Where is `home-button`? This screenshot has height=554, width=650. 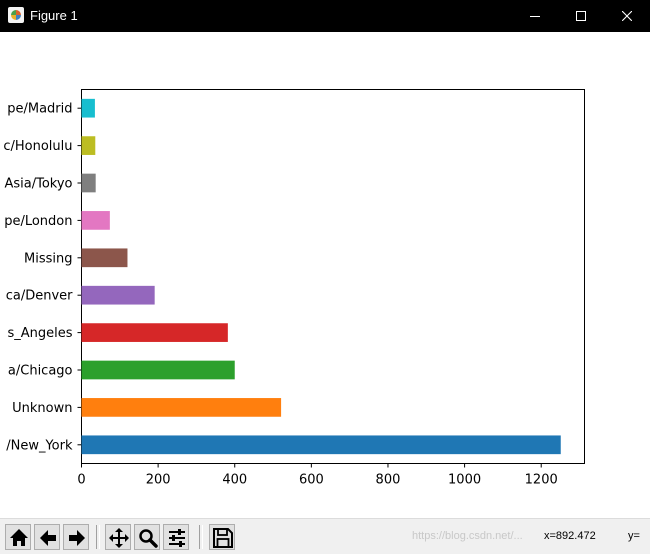 home-button is located at coordinates (18, 537).